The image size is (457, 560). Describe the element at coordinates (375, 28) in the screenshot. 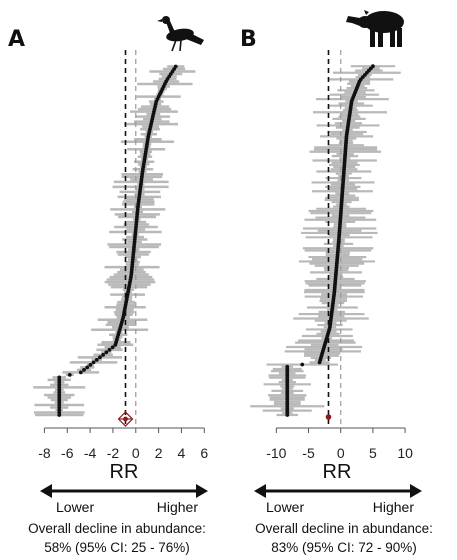

I see `tapir-silhouette-icon` at that location.